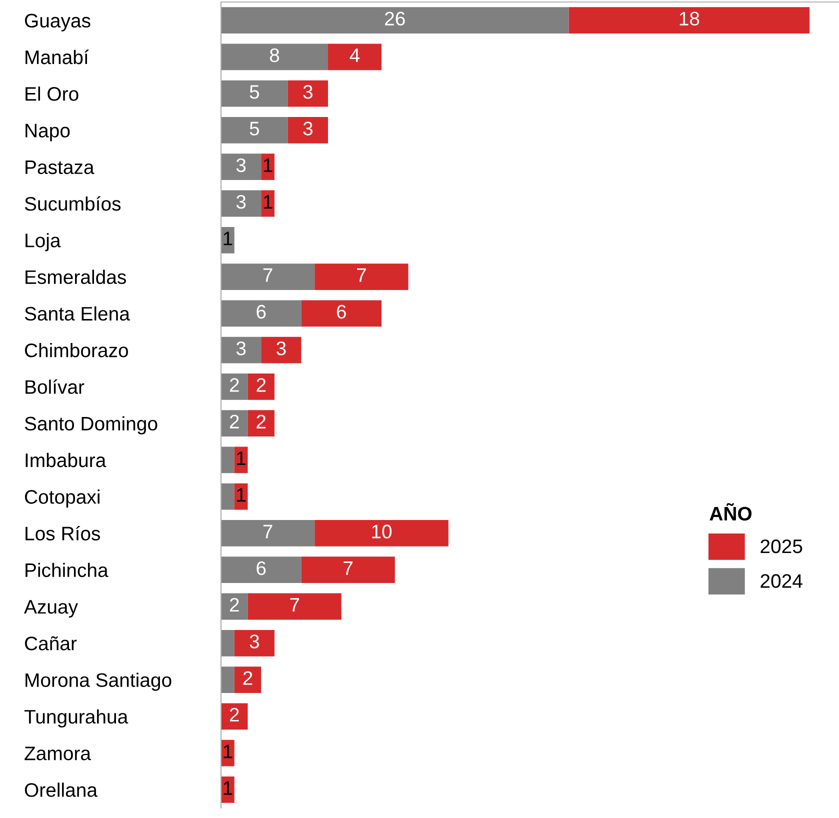 This screenshot has width=839, height=818. Describe the element at coordinates (50, 643) in the screenshot. I see `y-tick-label: Cañar` at that location.